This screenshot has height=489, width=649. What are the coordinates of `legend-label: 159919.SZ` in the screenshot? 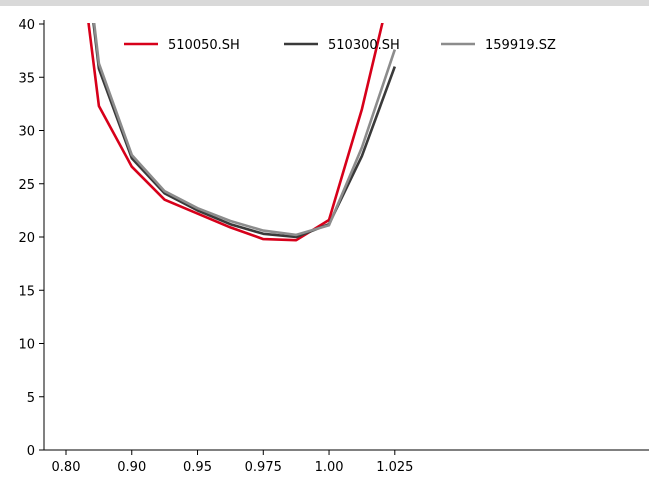 It's located at (520, 45).